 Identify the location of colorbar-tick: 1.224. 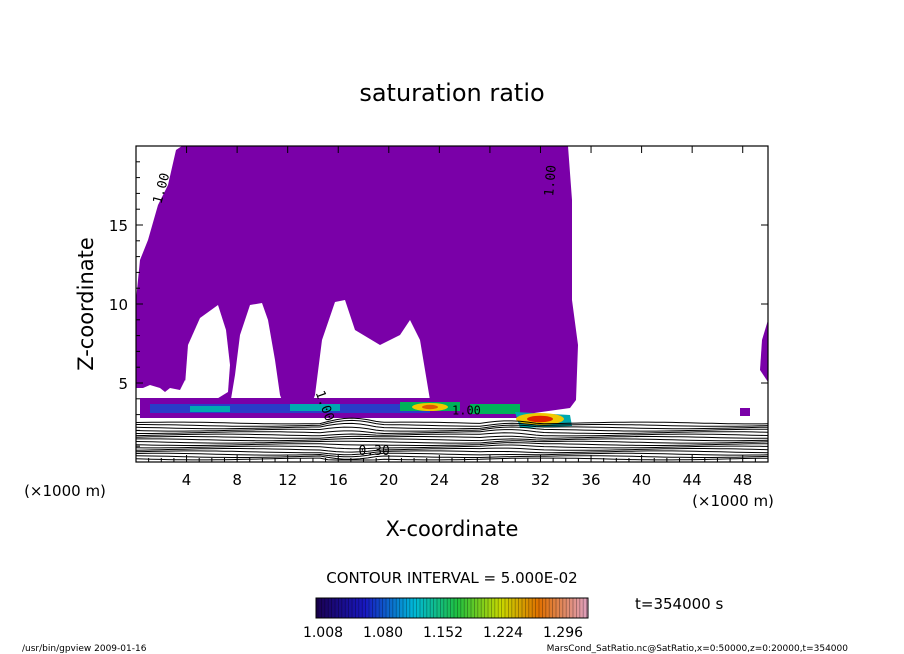
(503, 633).